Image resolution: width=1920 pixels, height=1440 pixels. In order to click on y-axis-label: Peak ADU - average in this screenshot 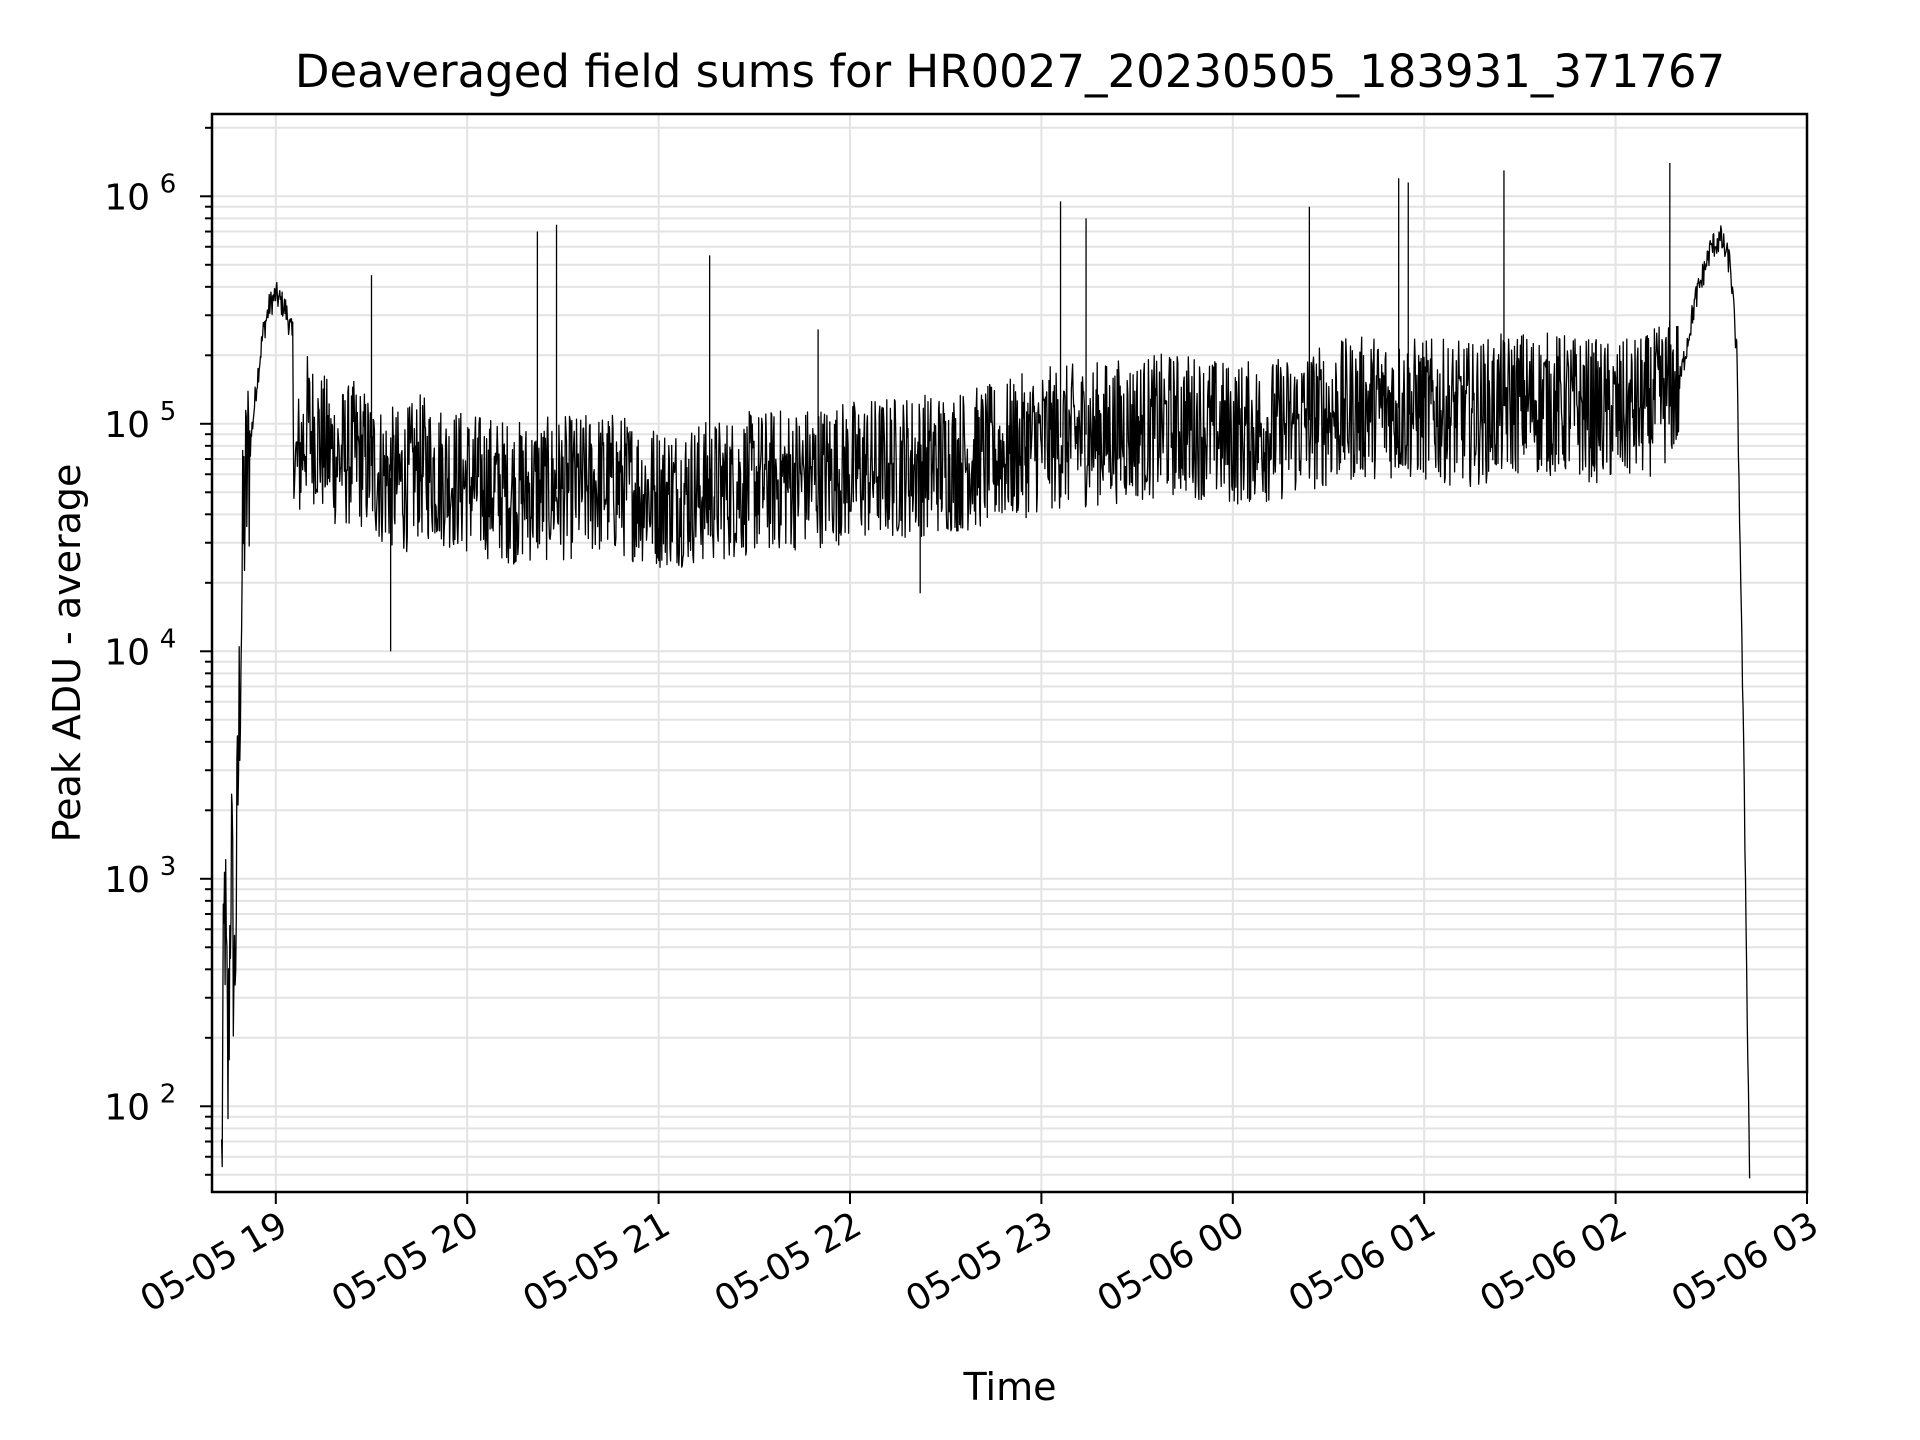, I will do `click(67, 653)`.